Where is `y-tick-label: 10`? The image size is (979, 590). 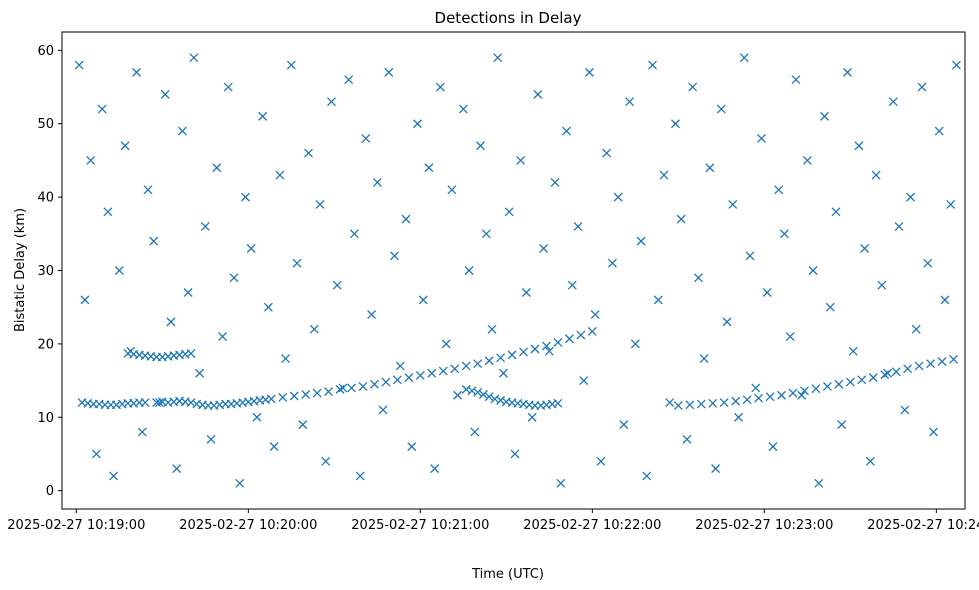
y-tick-label: 10 is located at coordinates (45, 418).